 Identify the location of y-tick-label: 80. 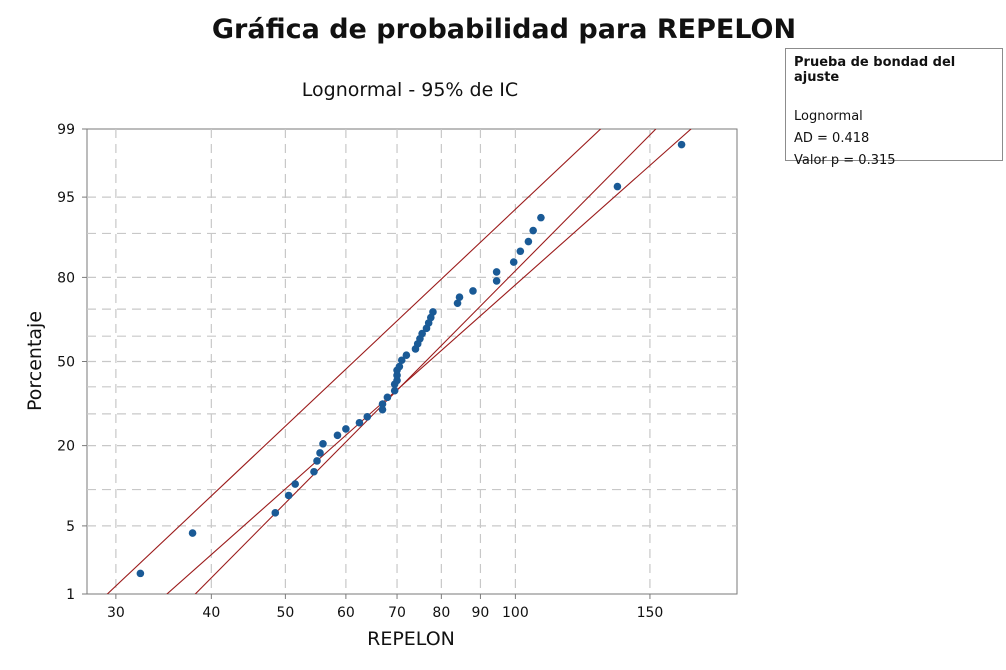
(66, 278).